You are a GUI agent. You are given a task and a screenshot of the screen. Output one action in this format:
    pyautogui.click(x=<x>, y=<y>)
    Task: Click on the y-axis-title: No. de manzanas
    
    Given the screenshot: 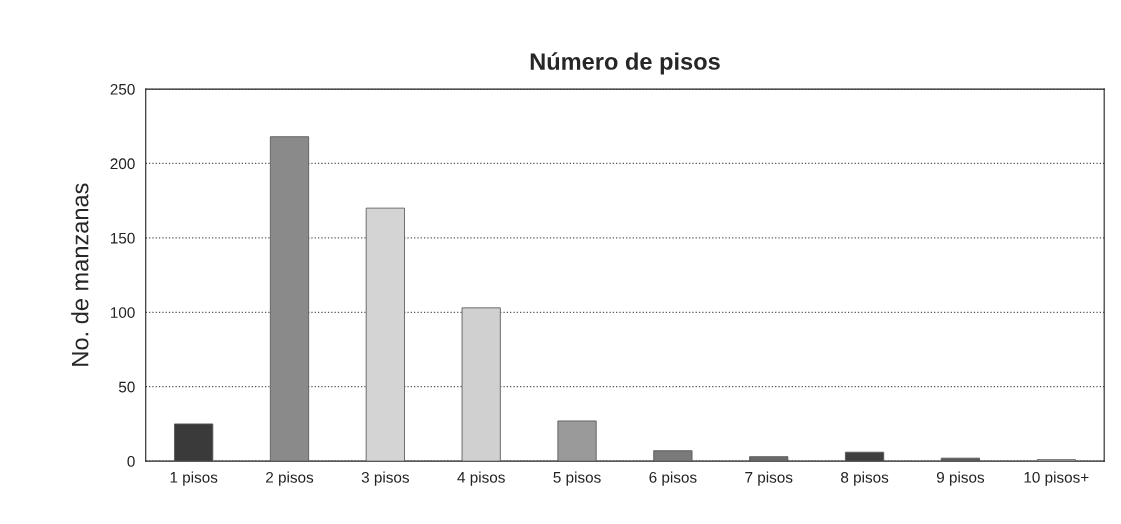 What is the action you would take?
    pyautogui.click(x=80, y=274)
    